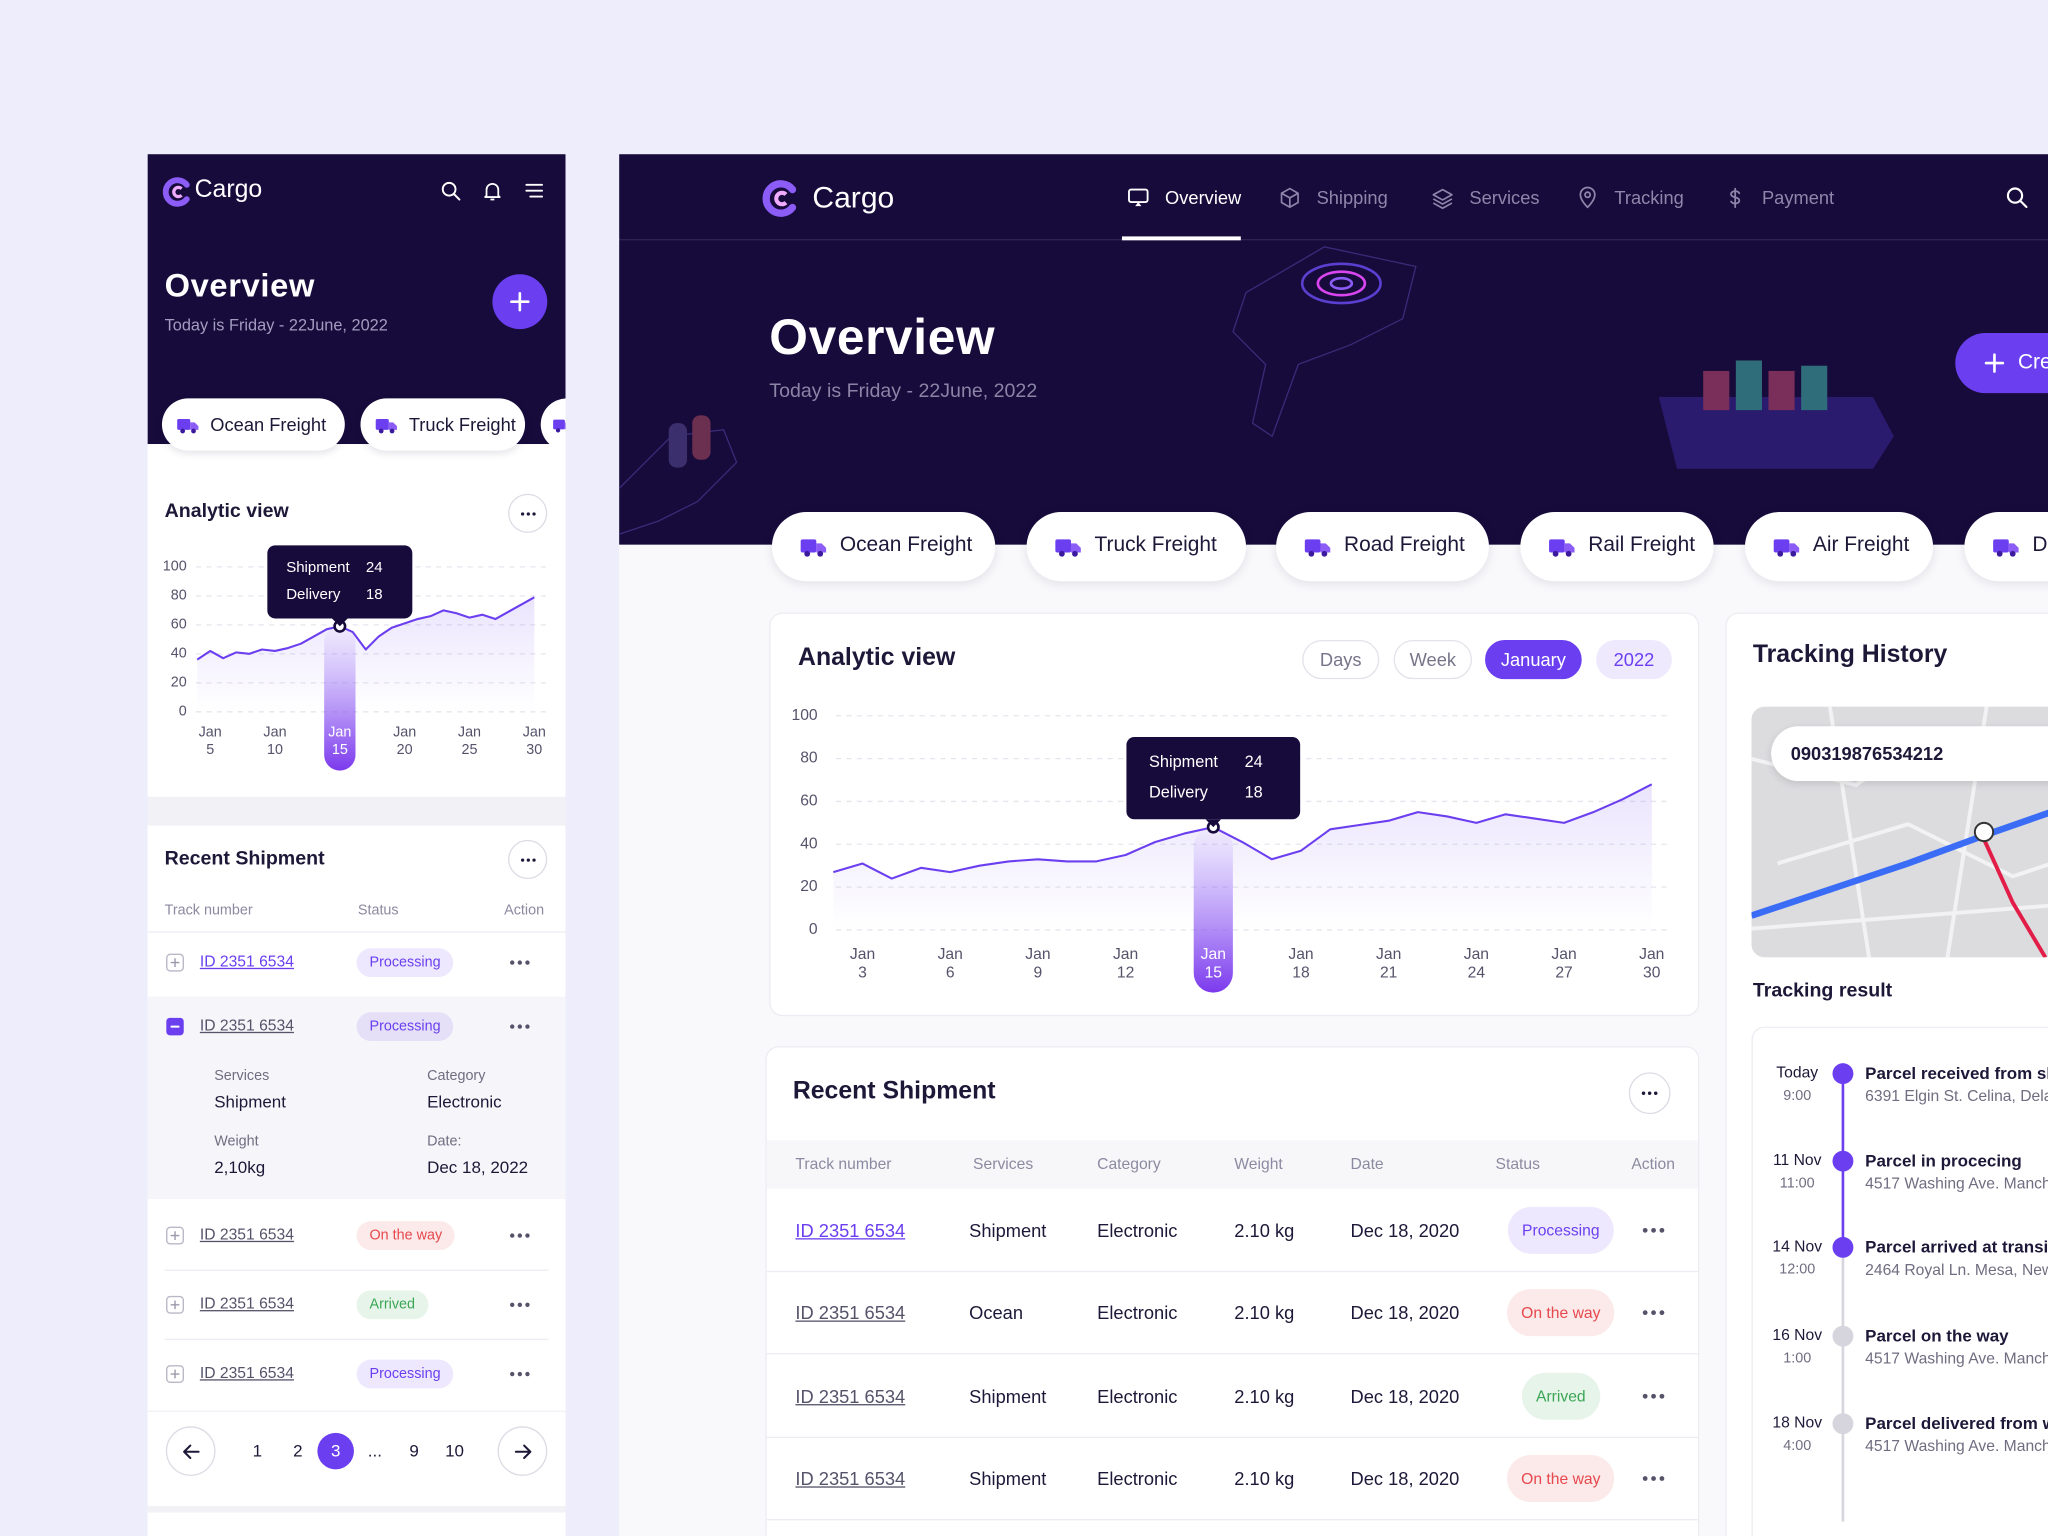 The height and width of the screenshot is (1536, 2048). Describe the element at coordinates (1003, 1164) in the screenshot. I see `column-header: Services` at that location.